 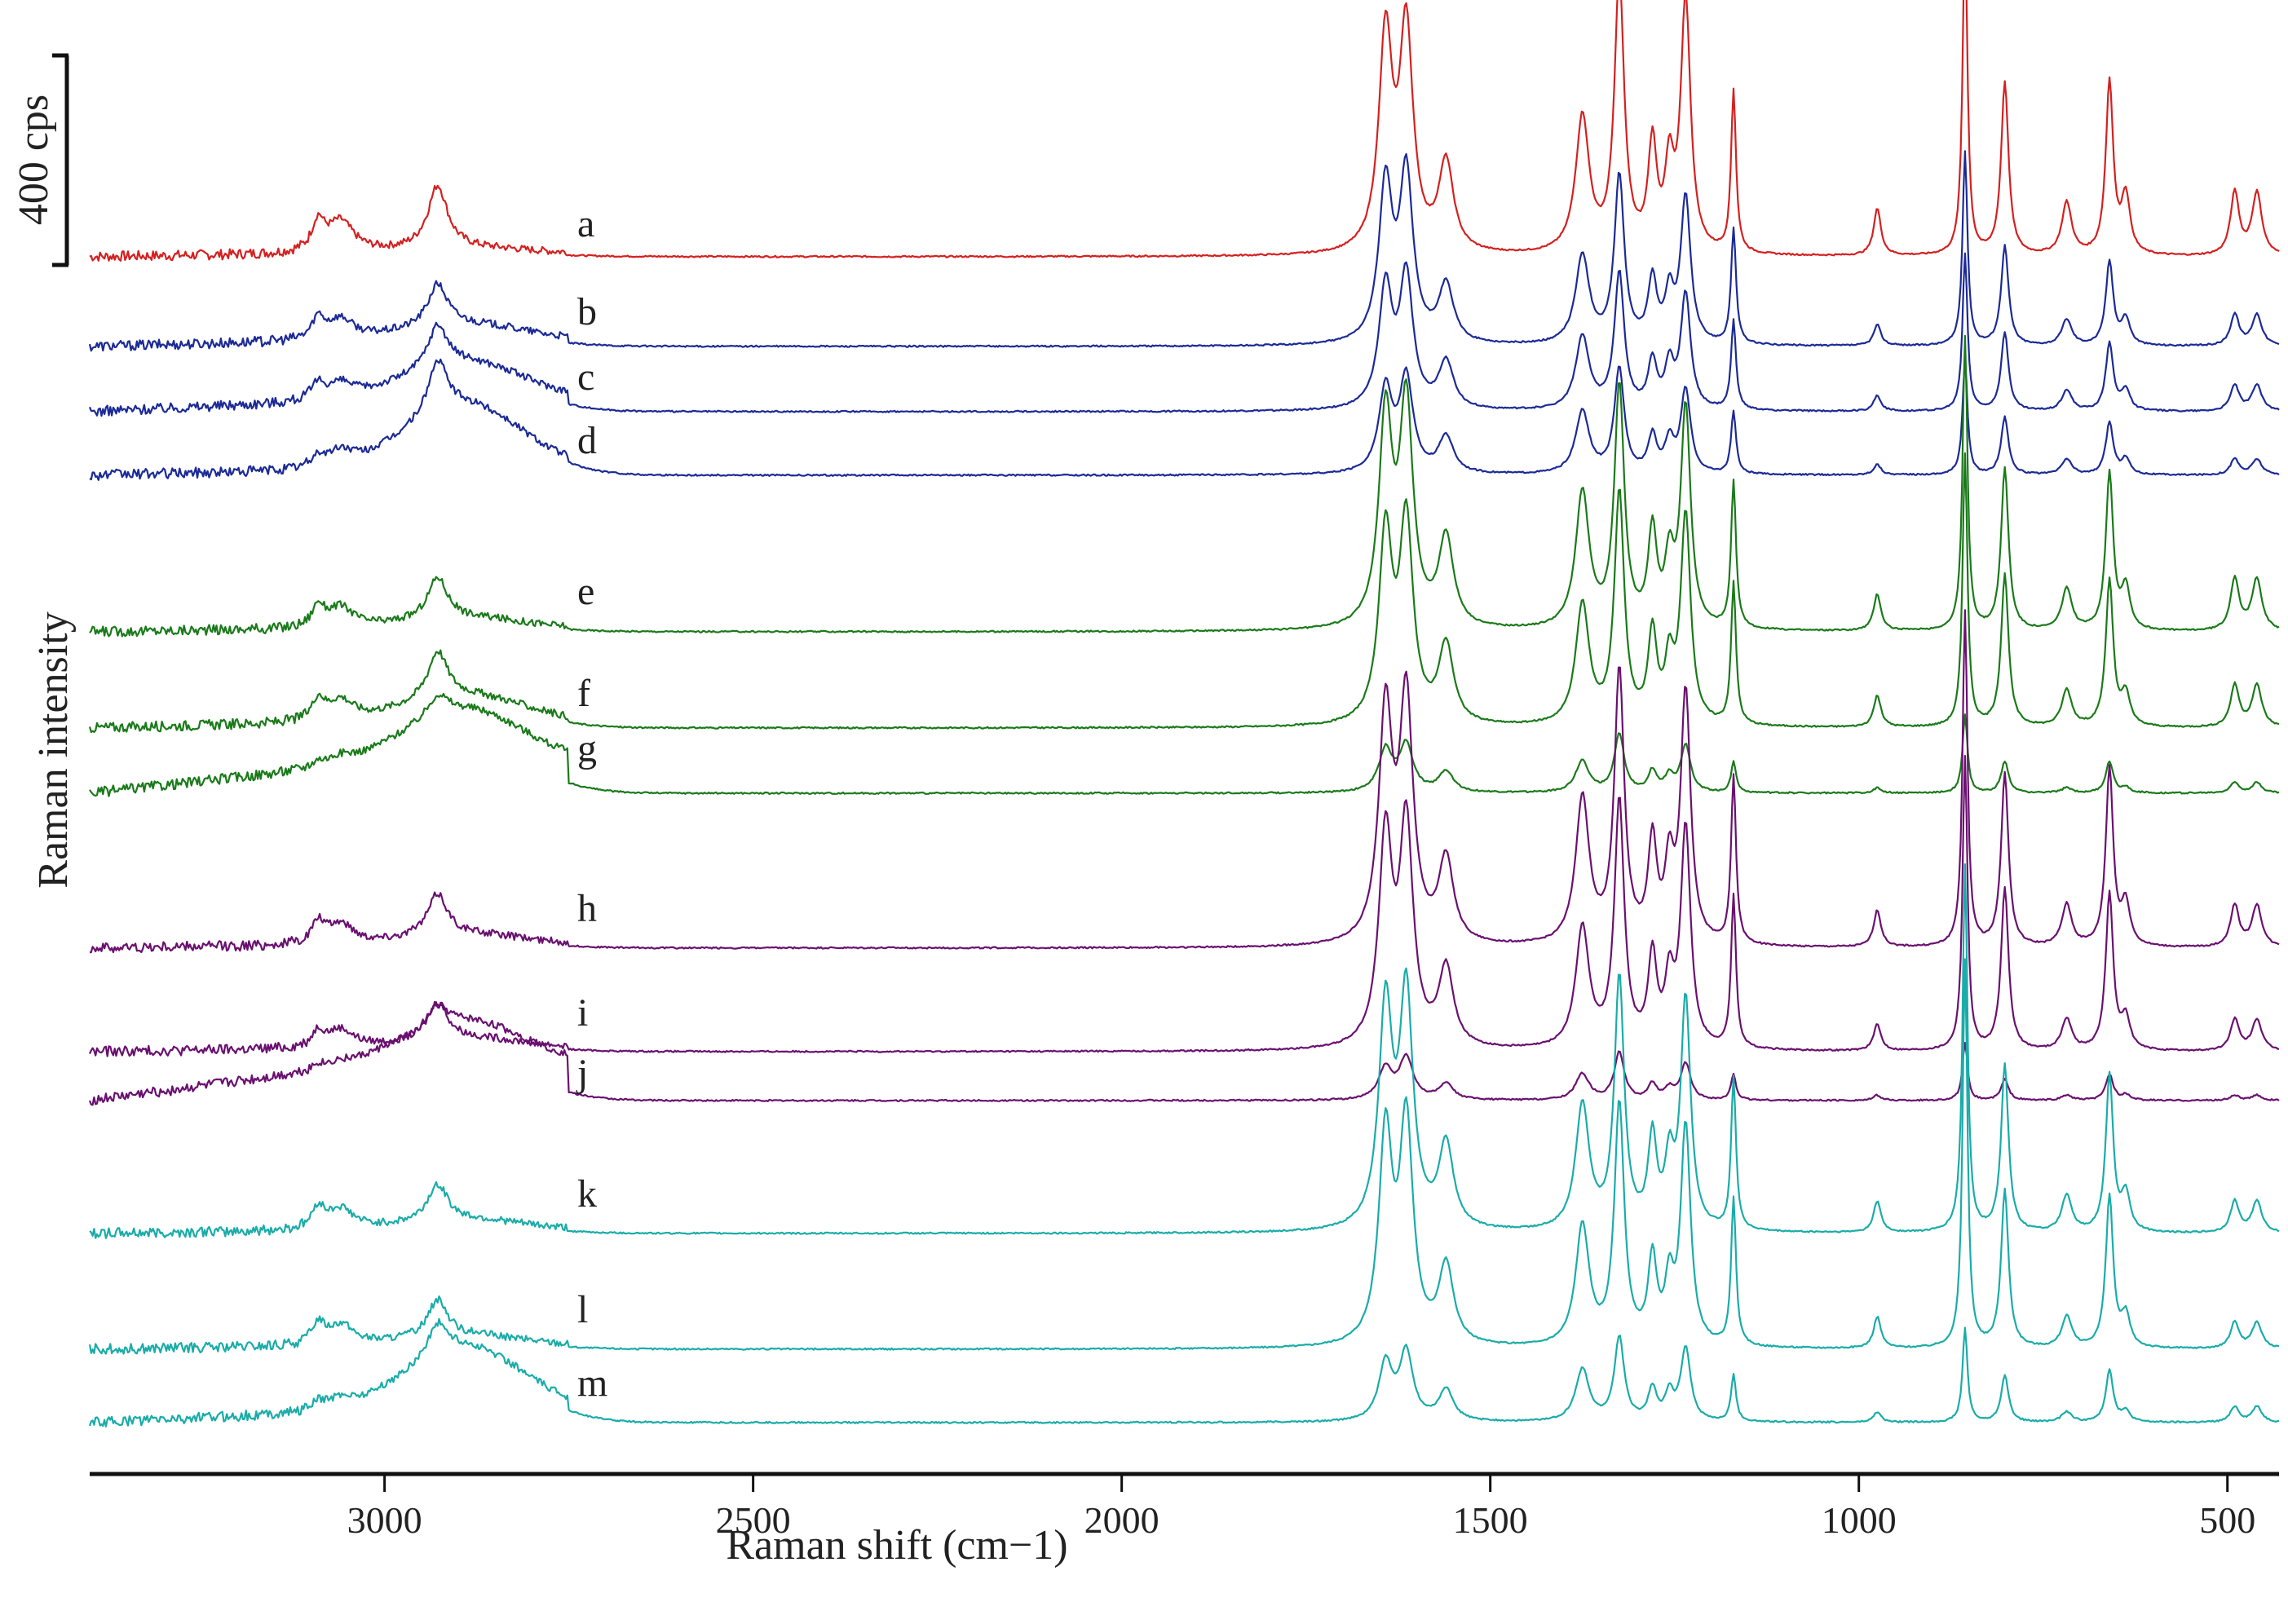 I want to click on spectrum-j, so click(x=1184, y=1053).